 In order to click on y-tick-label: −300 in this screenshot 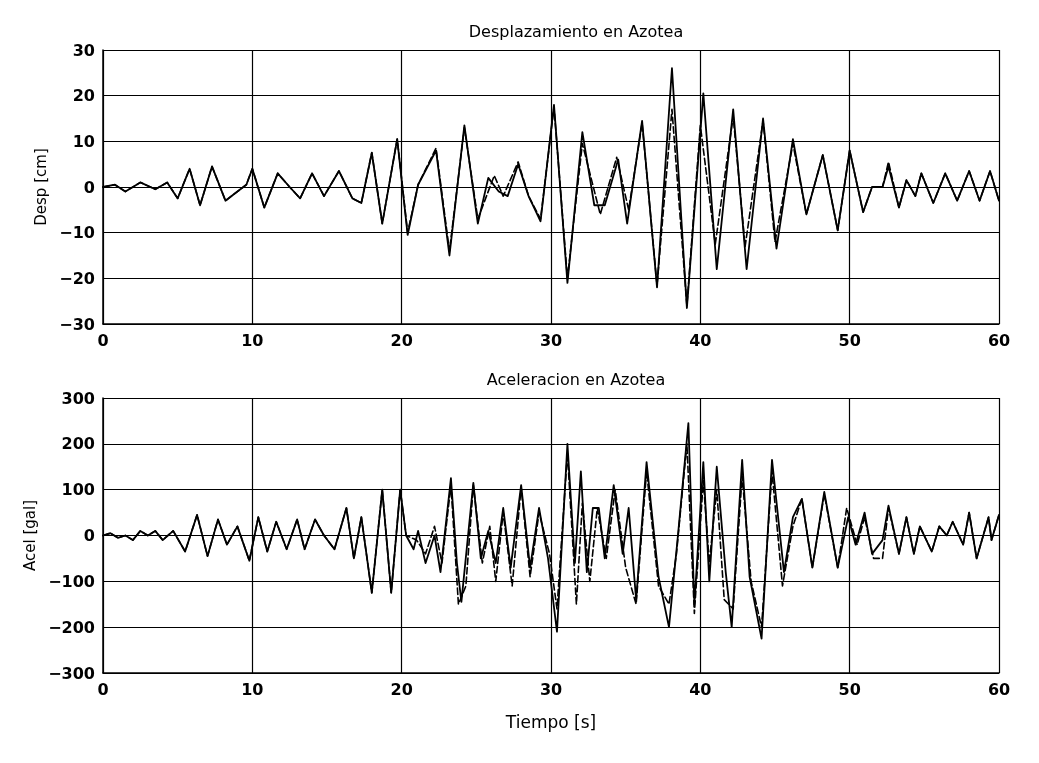, I will do `click(71, 673)`.